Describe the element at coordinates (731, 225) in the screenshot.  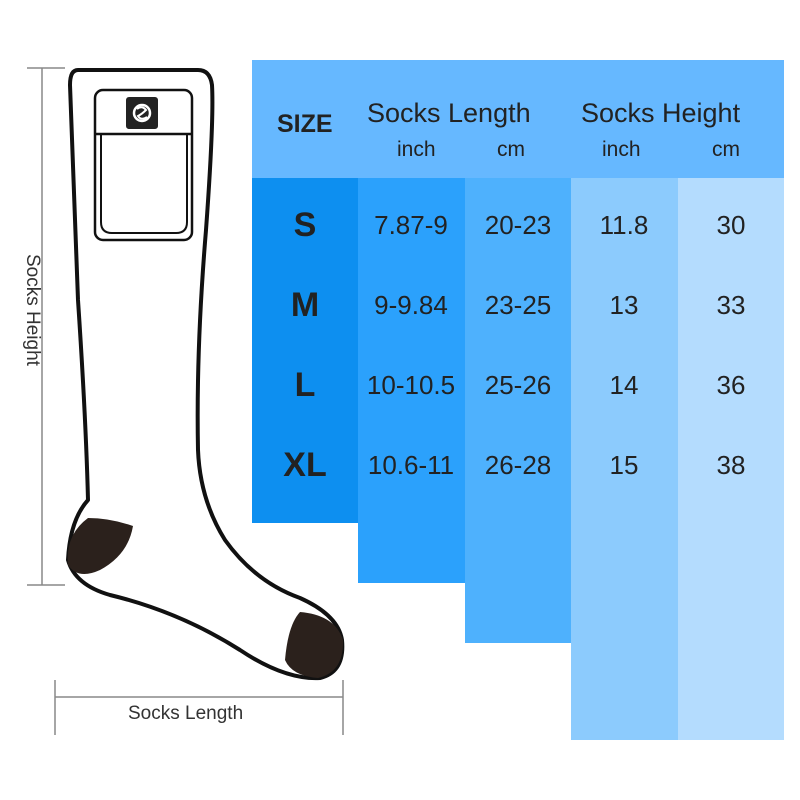
I see `cell-height-cm: 30` at that location.